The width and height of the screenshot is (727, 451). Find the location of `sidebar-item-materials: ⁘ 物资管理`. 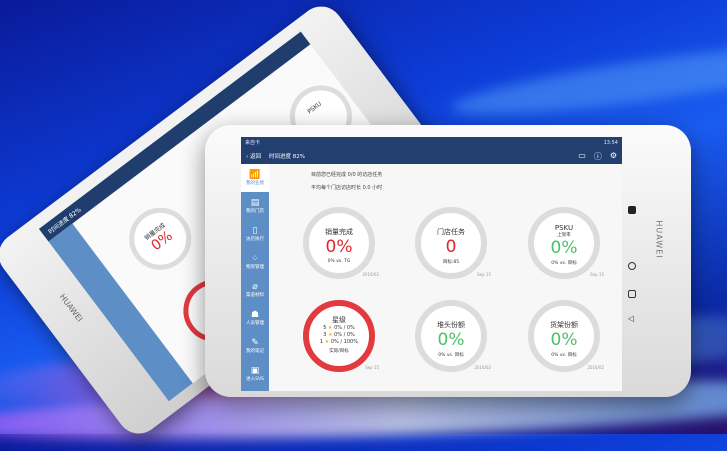

sidebar-item-materials: ⁘ 物资管理 is located at coordinates (255, 262).